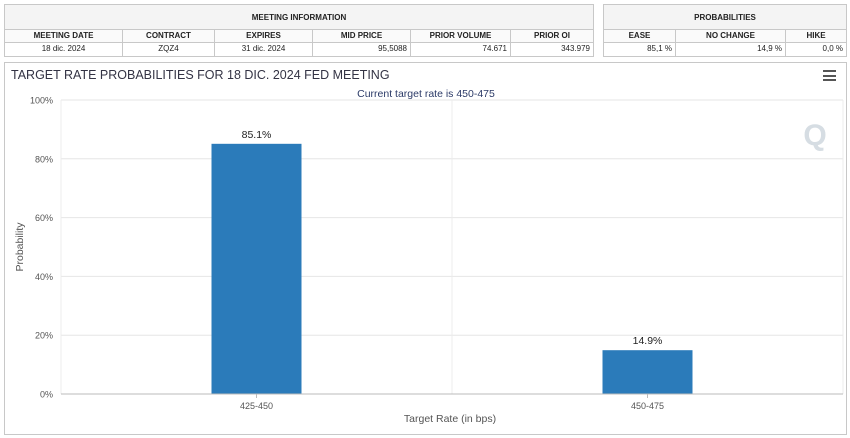  Describe the element at coordinates (816, 36) in the screenshot. I see `col-hike: HIKE` at that location.